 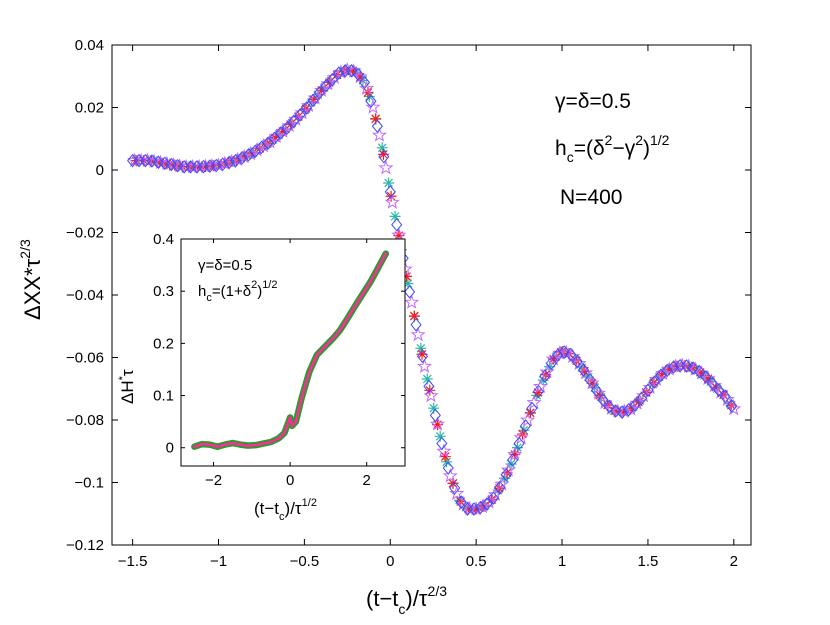 I want to click on inset-y-tick-label: 0.1, so click(x=163, y=396).